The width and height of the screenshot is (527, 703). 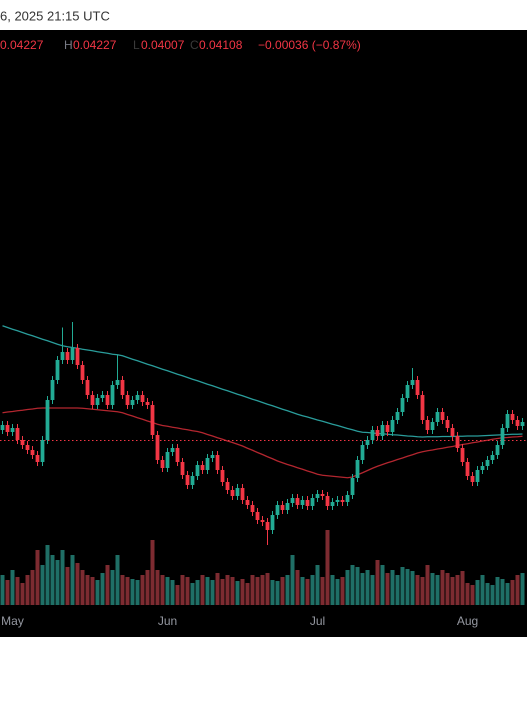 I want to click on ohlc-open: 0.04227, so click(x=22, y=45).